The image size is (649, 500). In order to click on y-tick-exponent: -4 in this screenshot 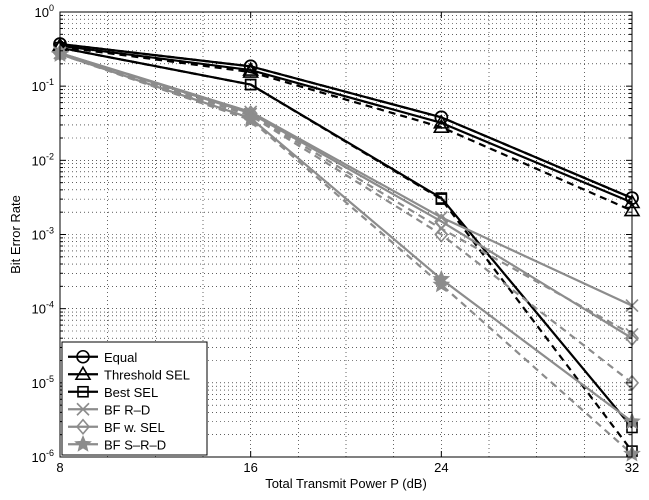, I will do `click(50, 305)`.